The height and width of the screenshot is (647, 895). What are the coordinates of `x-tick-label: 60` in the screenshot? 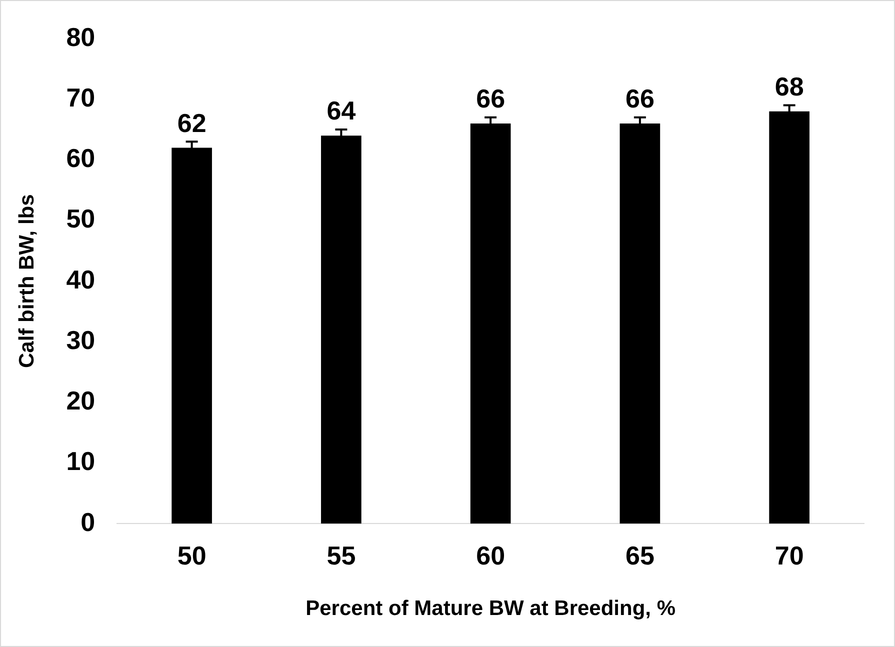 It's located at (491, 555).